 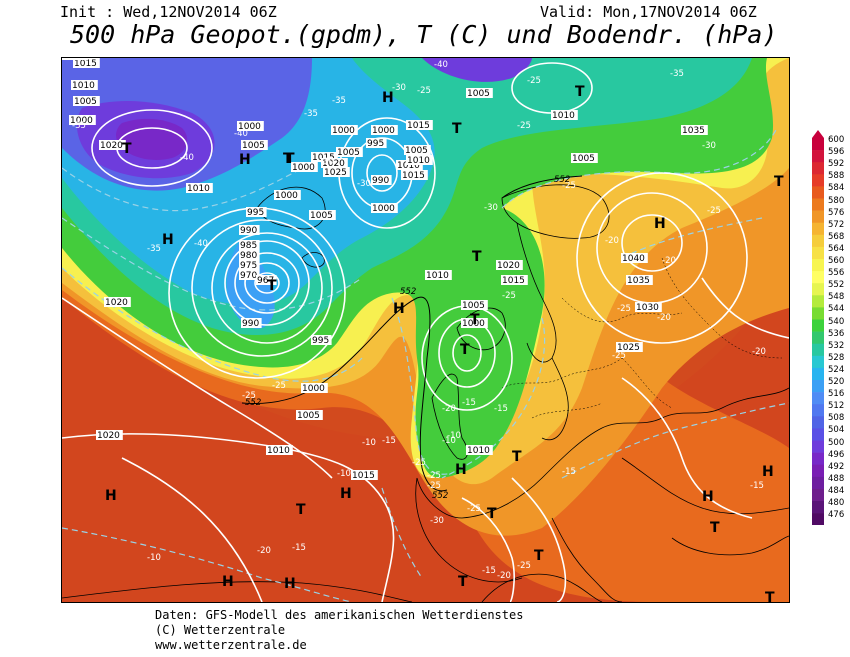 What do you see at coordinates (709, 146) in the screenshot?
I see `temperature-label: -30` at bounding box center [709, 146].